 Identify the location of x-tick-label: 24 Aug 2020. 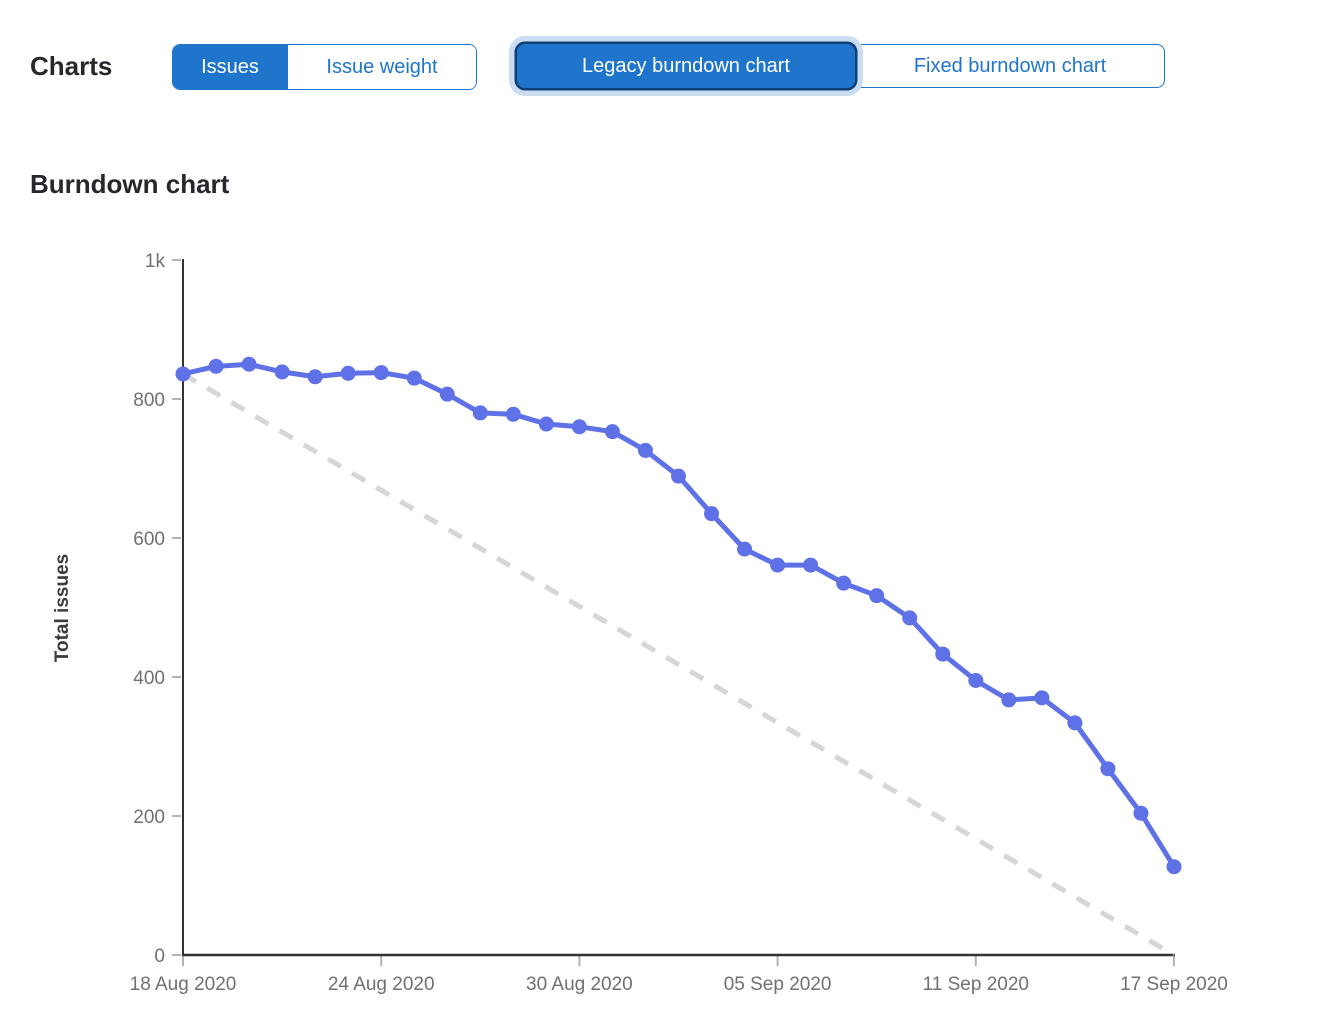
(381, 984).